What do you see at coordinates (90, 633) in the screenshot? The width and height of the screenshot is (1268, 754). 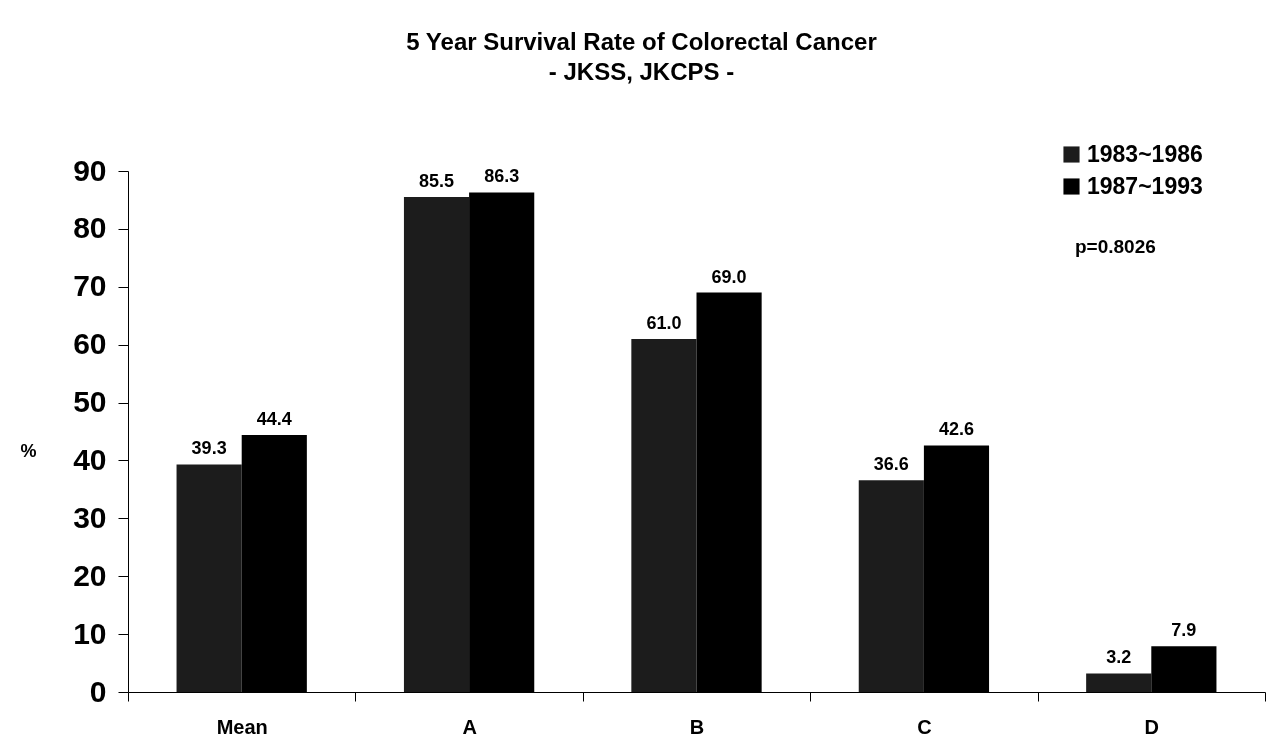 I see `y-tick-label: 10` at bounding box center [90, 633].